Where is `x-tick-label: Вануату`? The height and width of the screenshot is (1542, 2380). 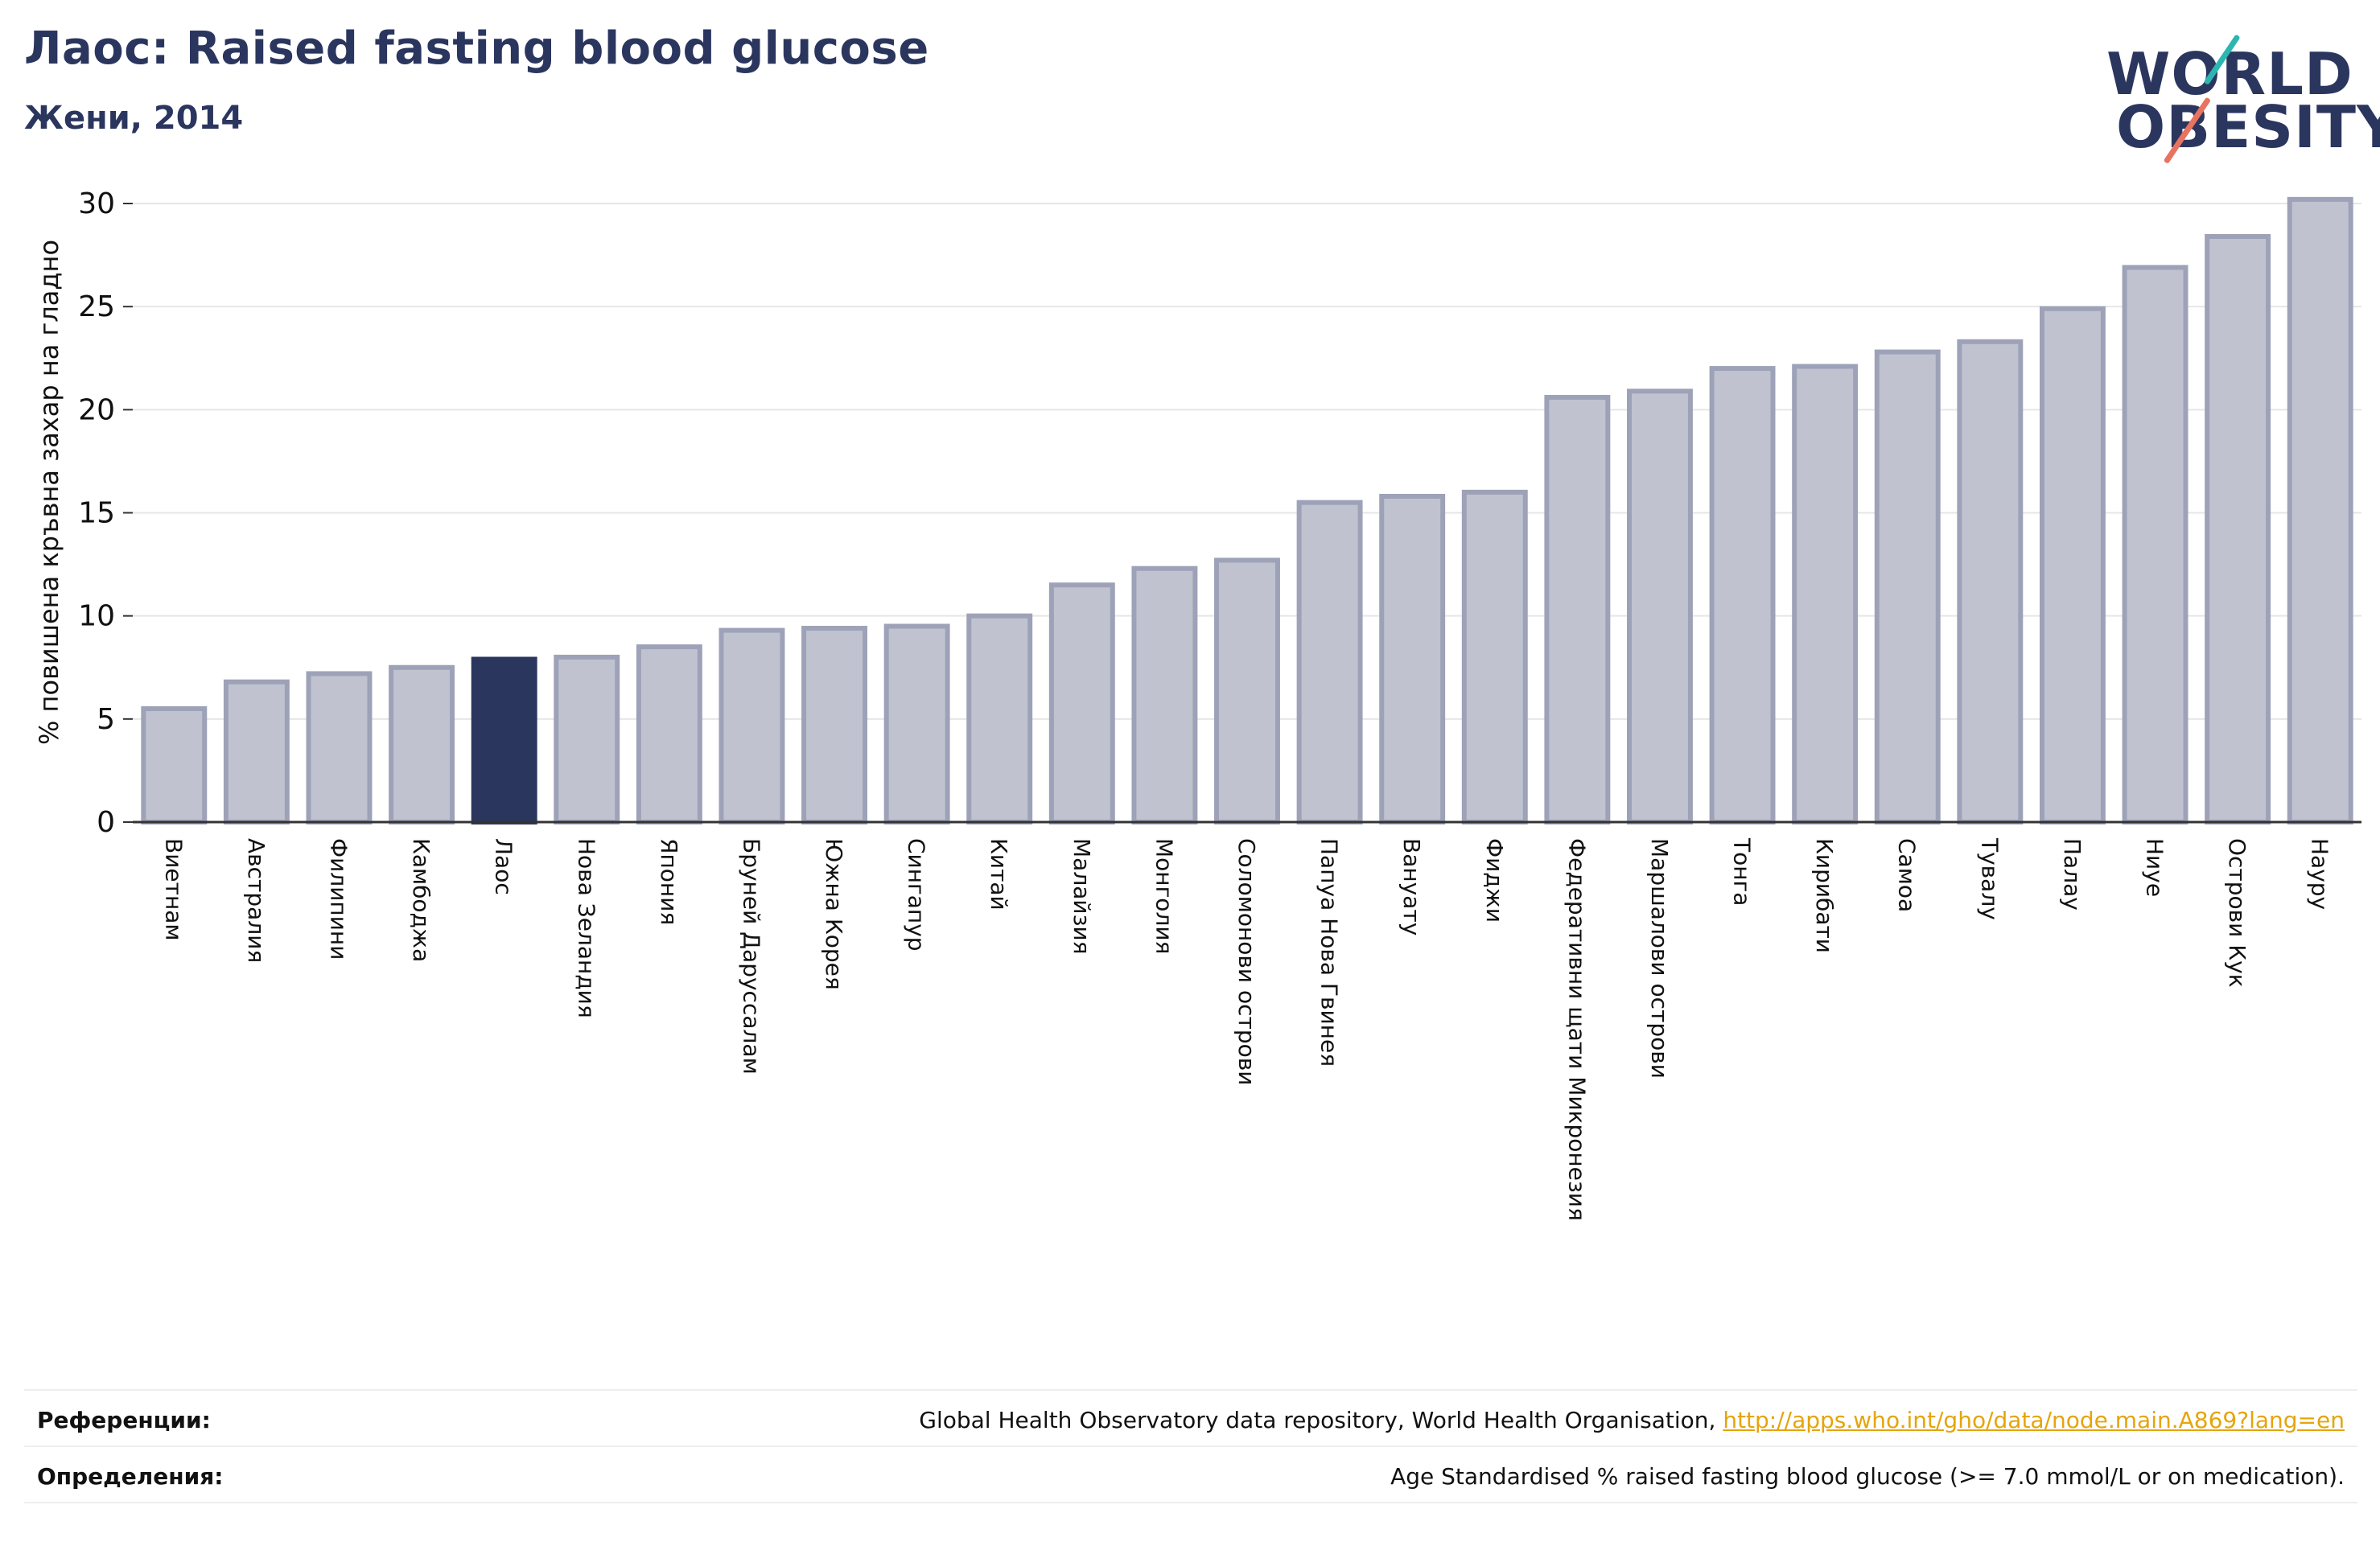
x-tick-label: Вануату is located at coordinates (1411, 886).